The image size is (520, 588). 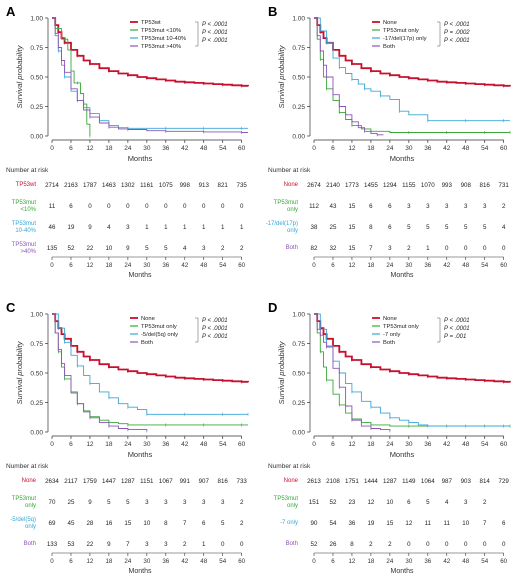 I want to click on x-axis-label: Months, so click(x=402, y=454).